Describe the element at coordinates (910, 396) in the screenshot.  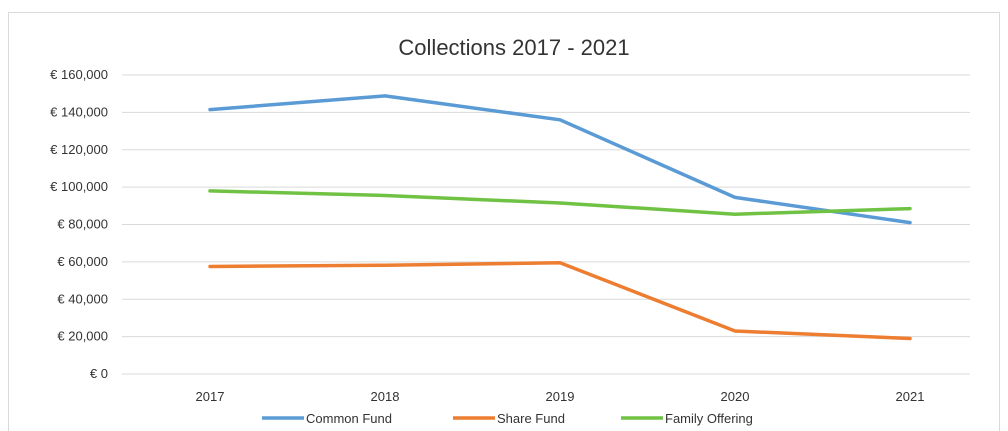
I see `x-tick-label: 2021` at that location.